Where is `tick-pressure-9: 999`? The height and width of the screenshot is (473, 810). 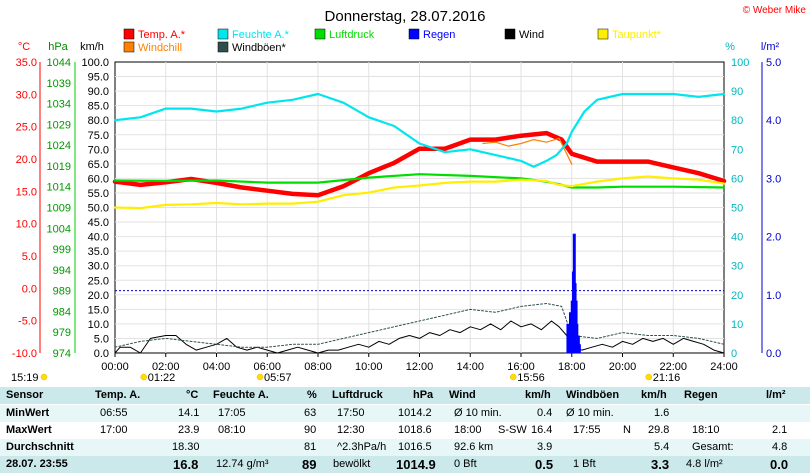 tick-pressure-9: 999 is located at coordinates (62, 250).